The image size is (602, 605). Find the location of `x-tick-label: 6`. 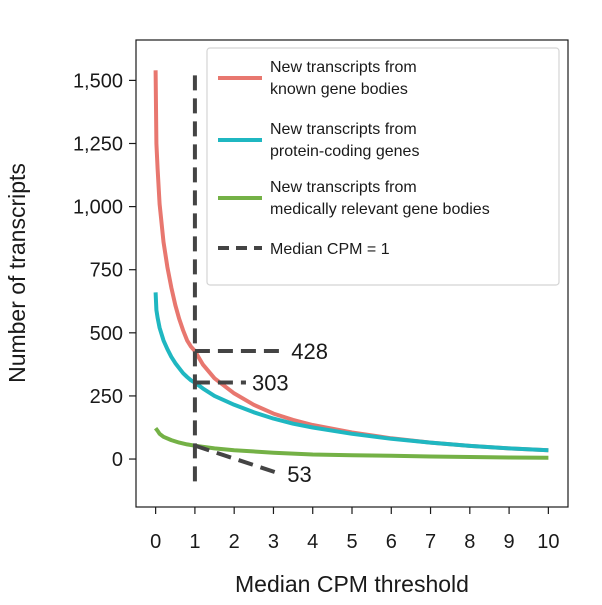

x-tick-label: 6 is located at coordinates (391, 542).